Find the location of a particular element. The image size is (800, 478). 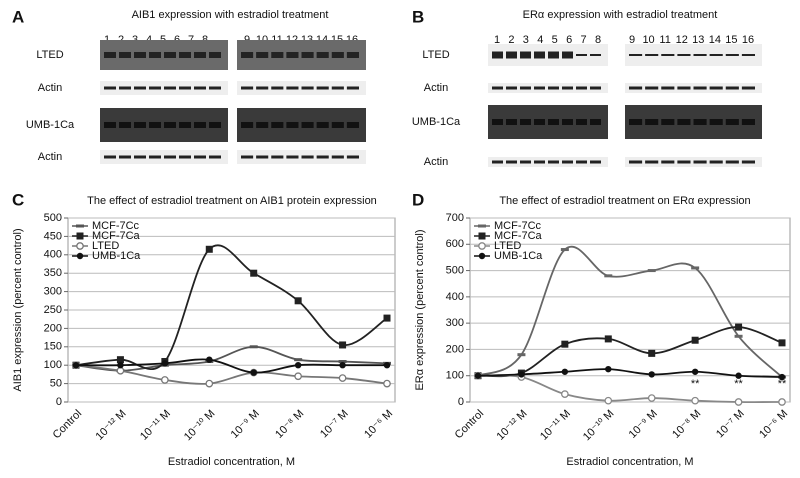

legend-label: LTED is located at coordinates (507, 246).